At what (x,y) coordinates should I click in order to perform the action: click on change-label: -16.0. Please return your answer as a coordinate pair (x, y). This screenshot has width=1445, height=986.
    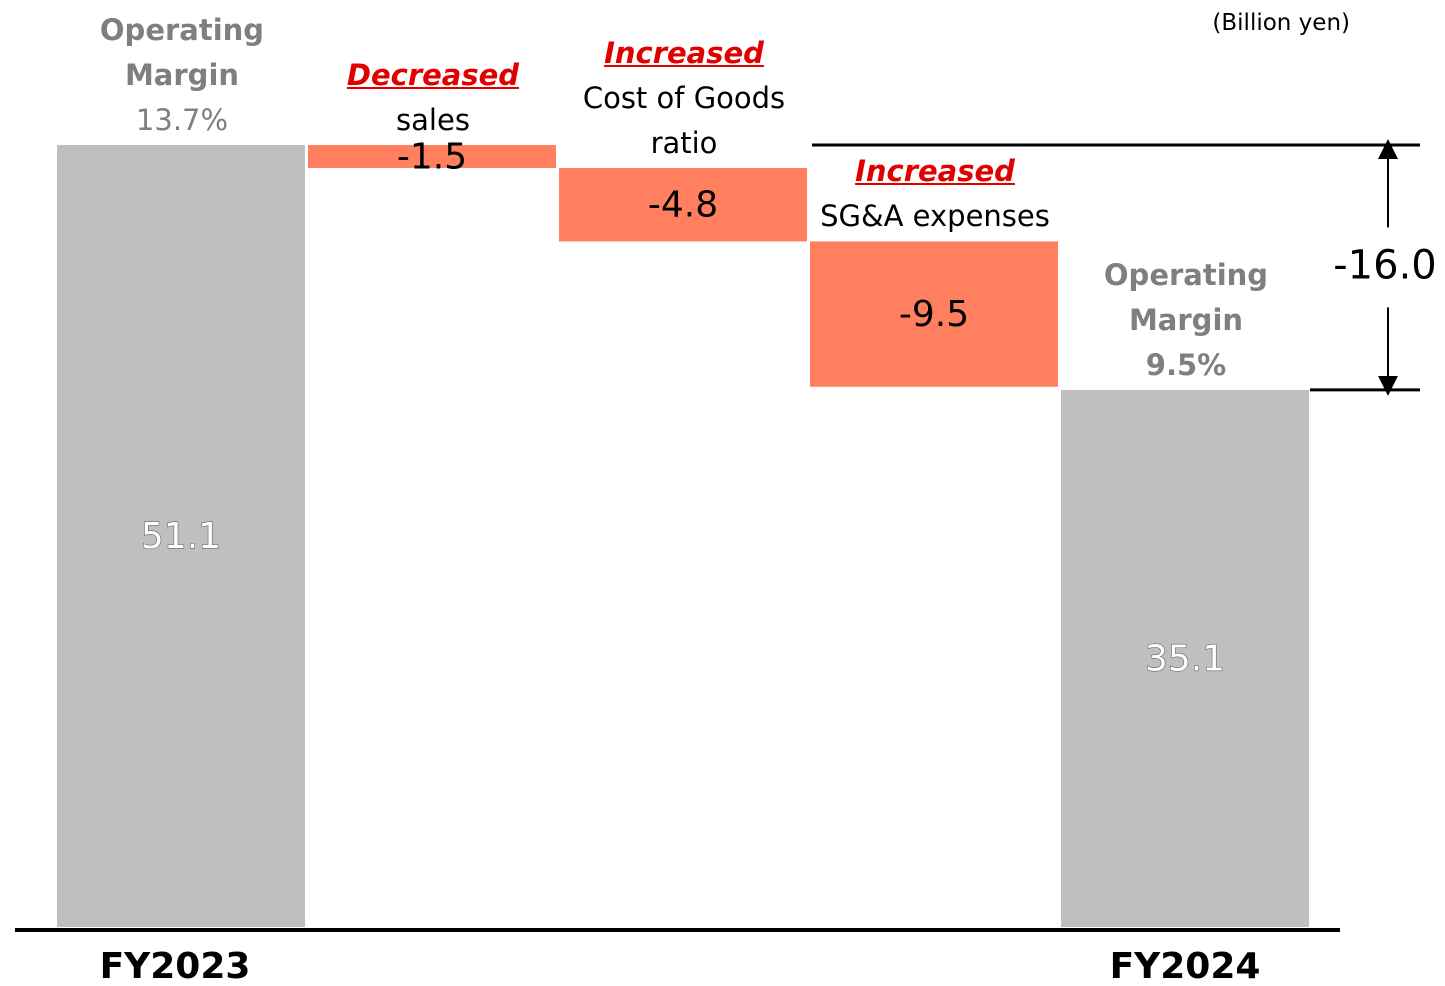
    Looking at the image, I should click on (1385, 265).